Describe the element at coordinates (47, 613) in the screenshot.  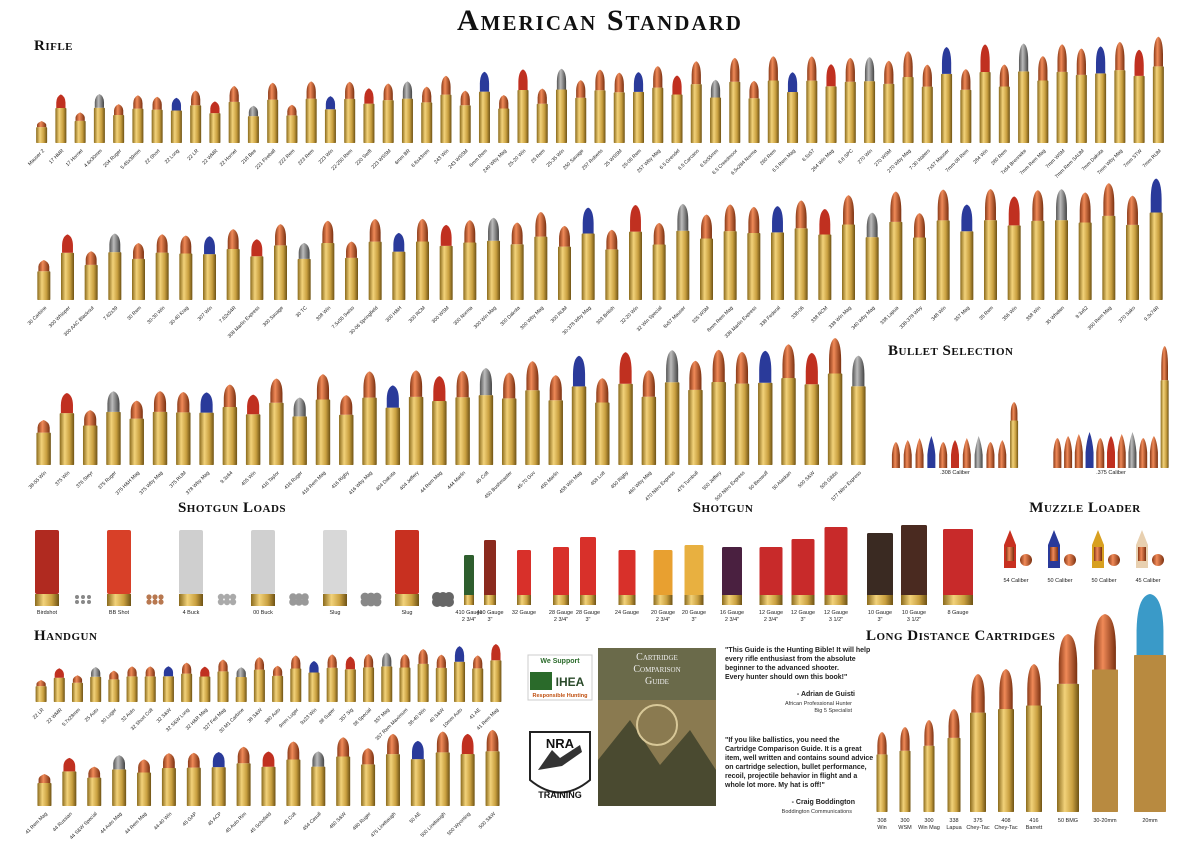
I see `caption: Birdshot` at that location.